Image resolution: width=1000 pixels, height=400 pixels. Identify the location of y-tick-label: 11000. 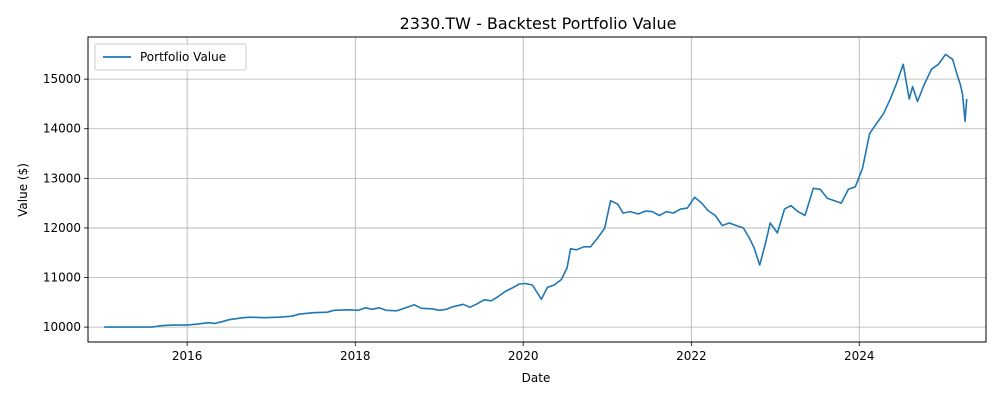
(62, 278).